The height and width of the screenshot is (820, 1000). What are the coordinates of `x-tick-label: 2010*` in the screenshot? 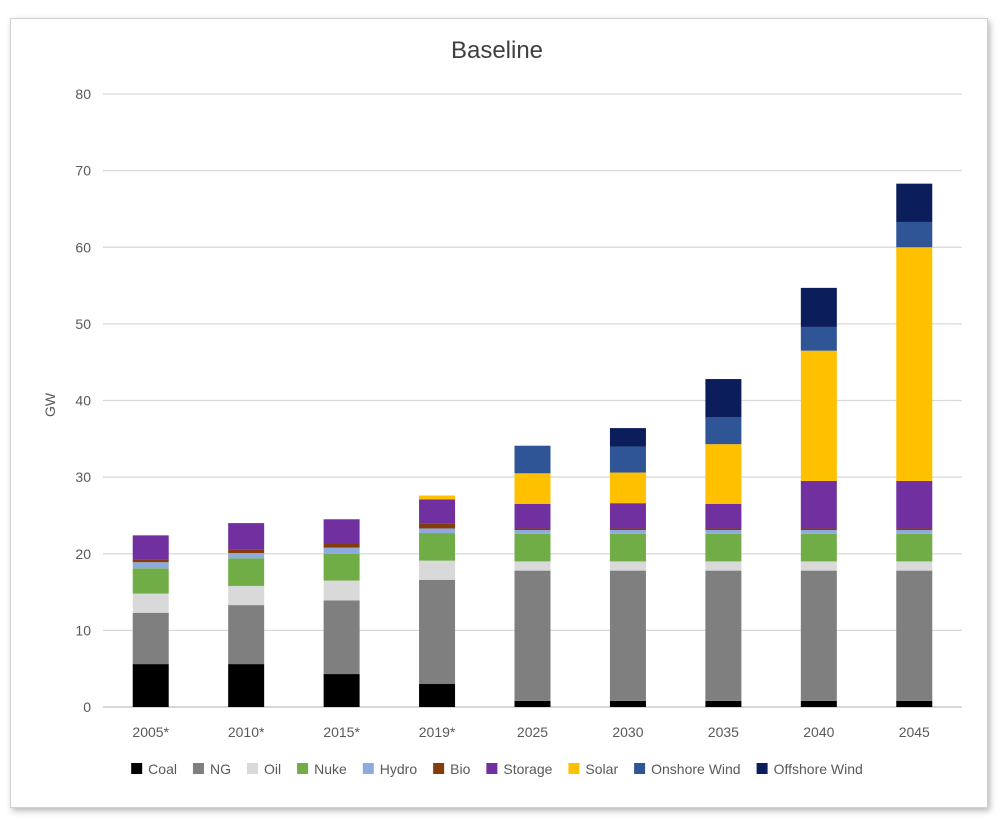 It's located at (246, 732).